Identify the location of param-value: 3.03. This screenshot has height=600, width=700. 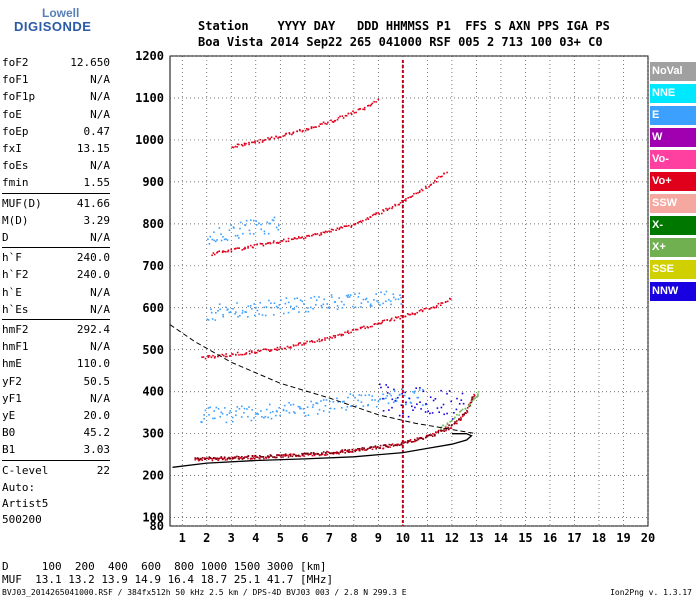
(97, 450).